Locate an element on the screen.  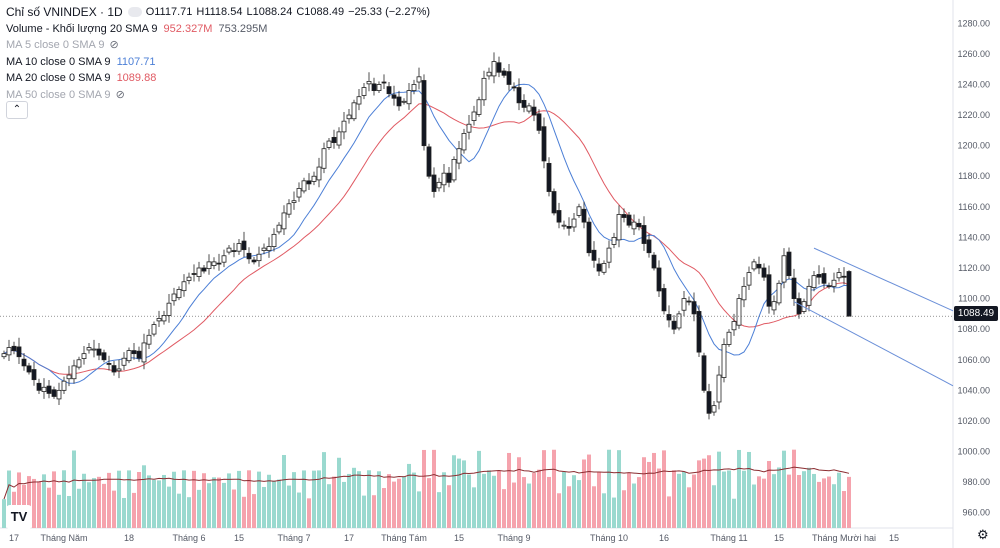
legend-ma20-row: MA 20 close 0 SMA 9 1089.88 is located at coordinates (218, 78).